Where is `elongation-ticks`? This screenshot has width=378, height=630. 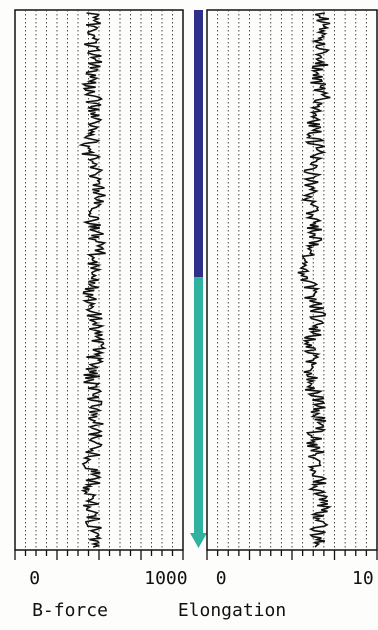
elongation-ticks is located at coordinates (292, 555).